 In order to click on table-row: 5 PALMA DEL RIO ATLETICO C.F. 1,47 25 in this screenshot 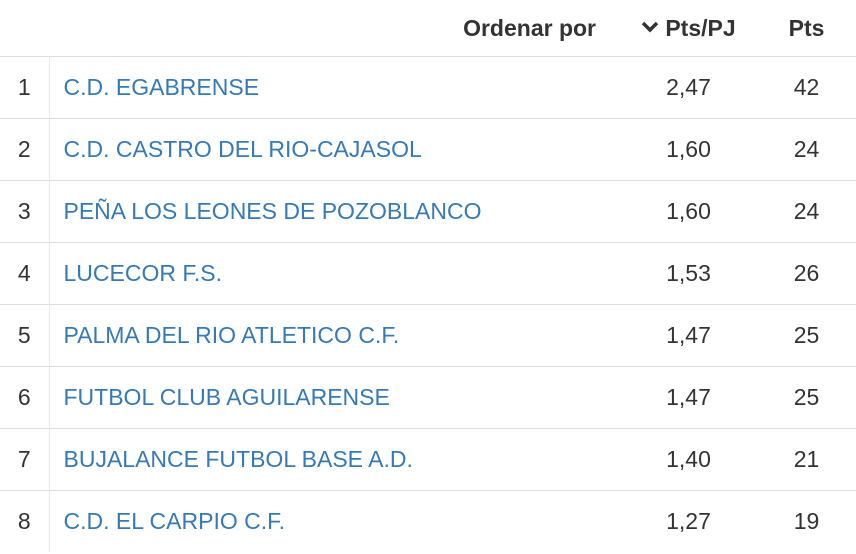, I will do `click(428, 335)`.